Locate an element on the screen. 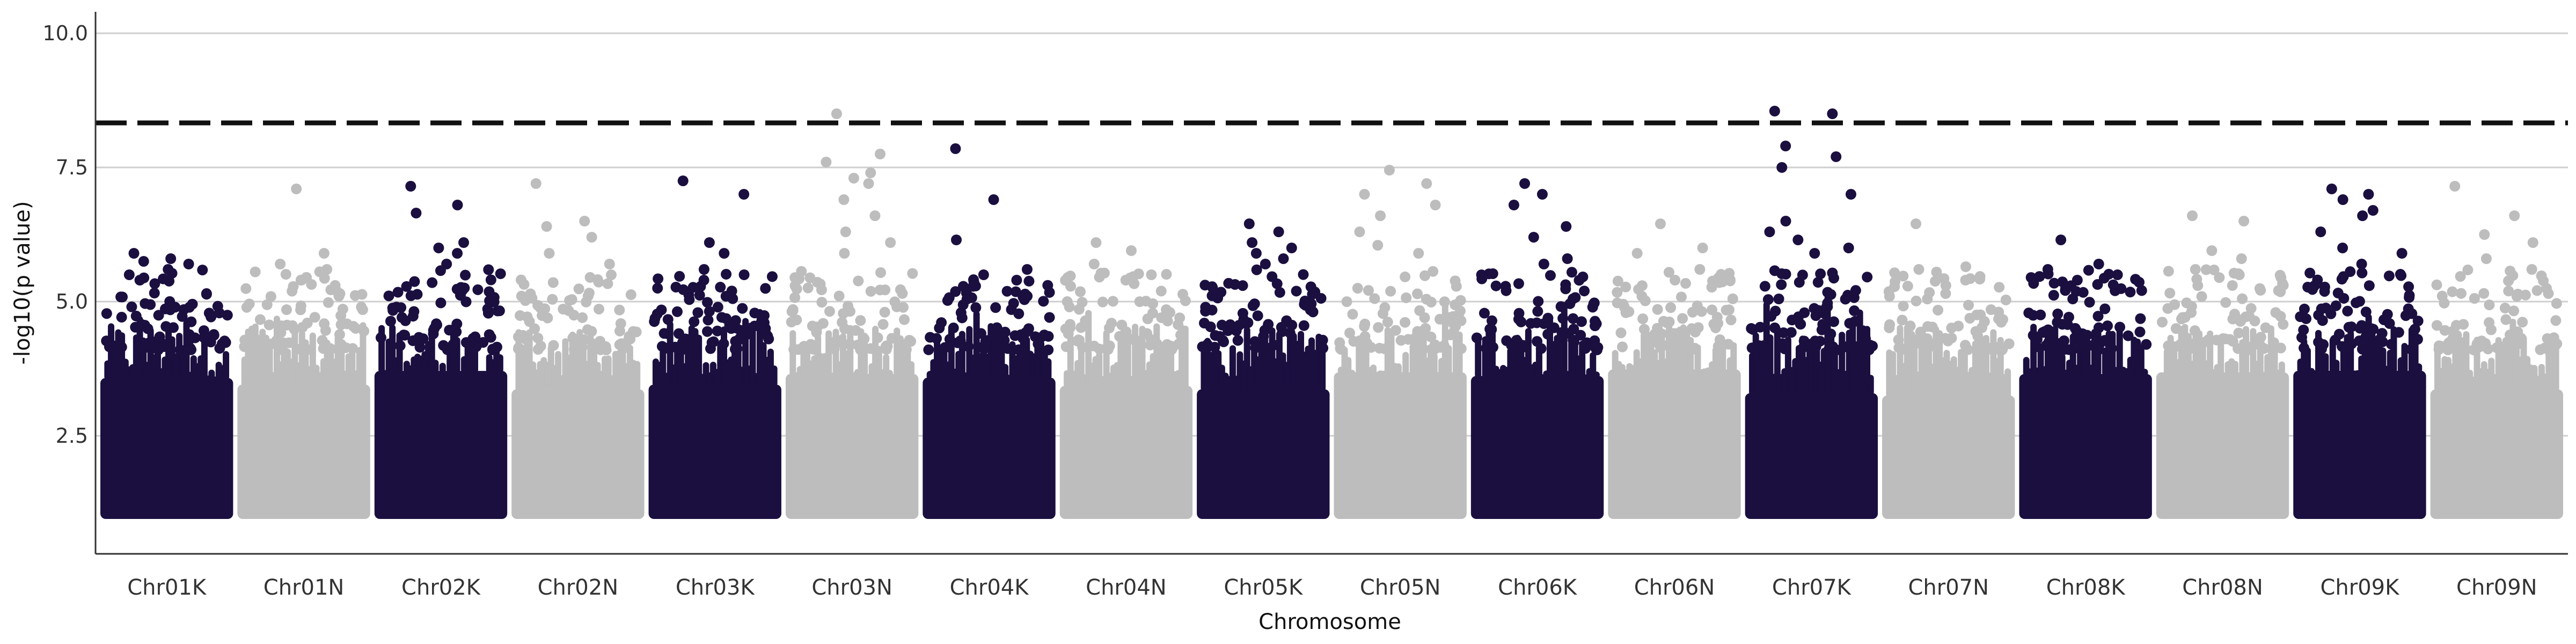 This screenshot has height=644, width=2576. y-axis-title: -log10(p value) is located at coordinates (22, 283).